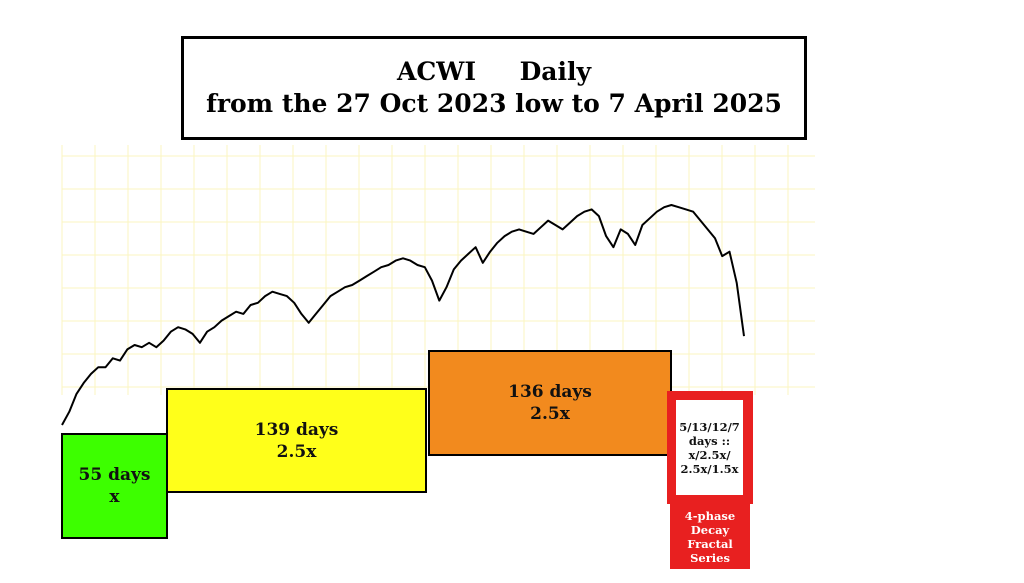 The height and width of the screenshot is (583, 1024). Describe the element at coordinates (550, 403) in the screenshot. I see `phase-3-box: 136 days 2.5x` at that location.